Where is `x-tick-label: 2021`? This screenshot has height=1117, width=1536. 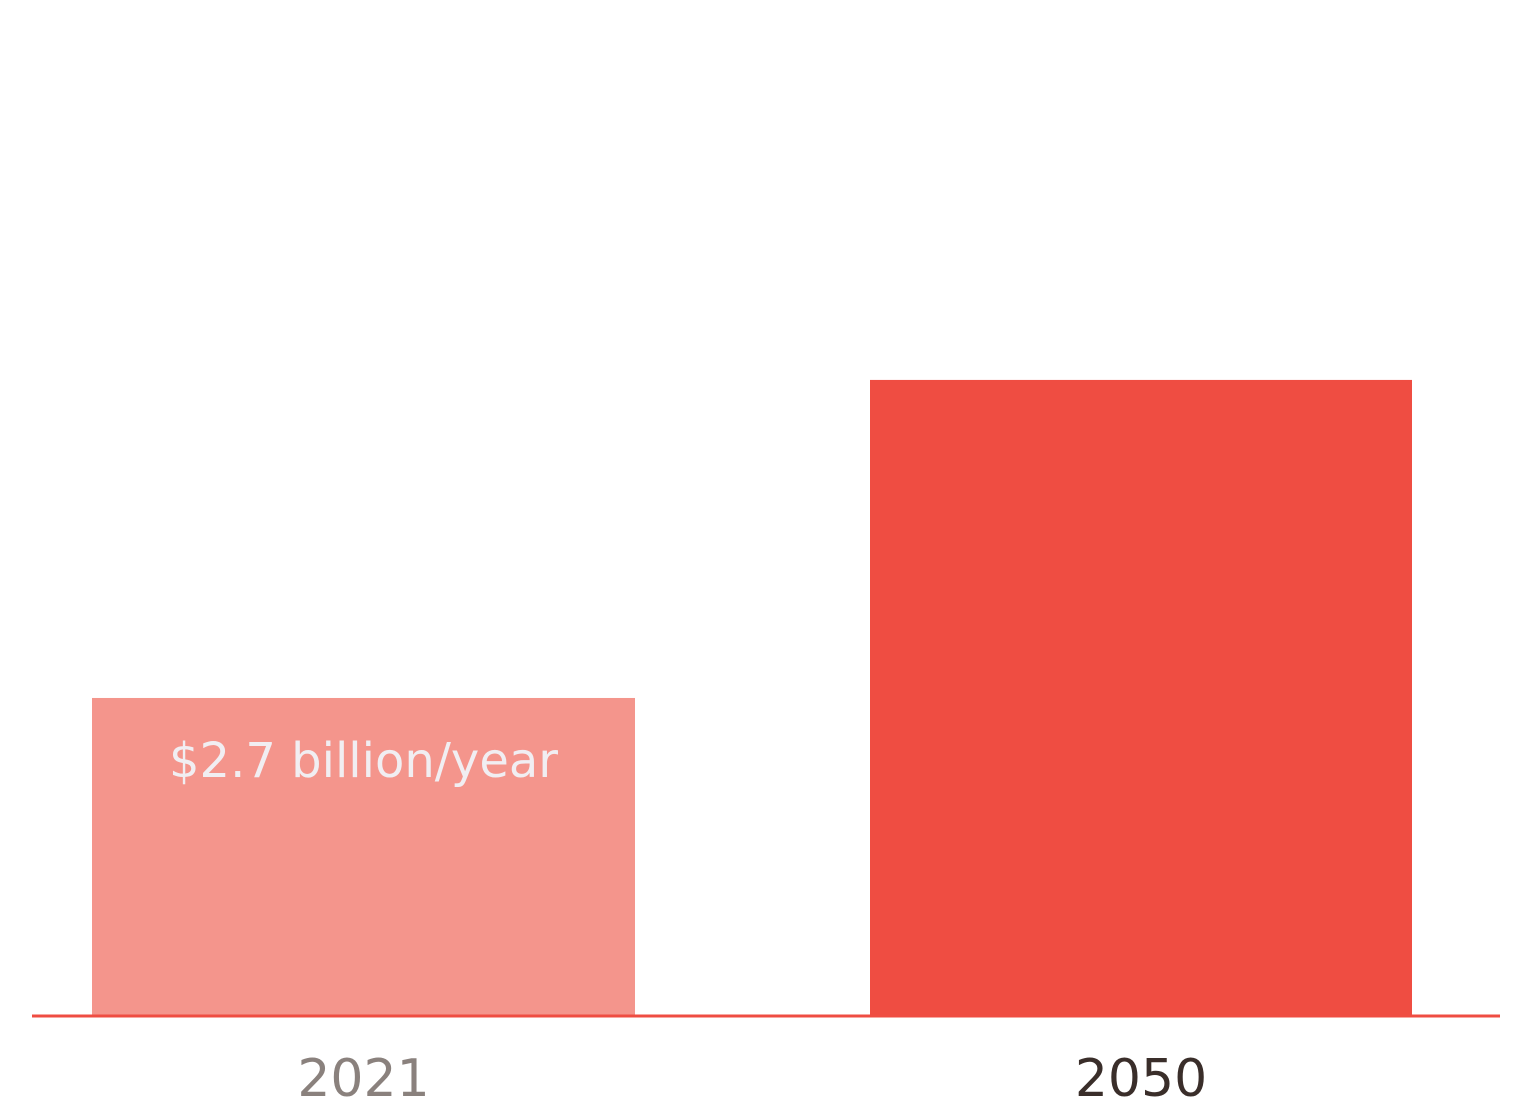
x-tick-label: 2021 is located at coordinates (363, 1079).